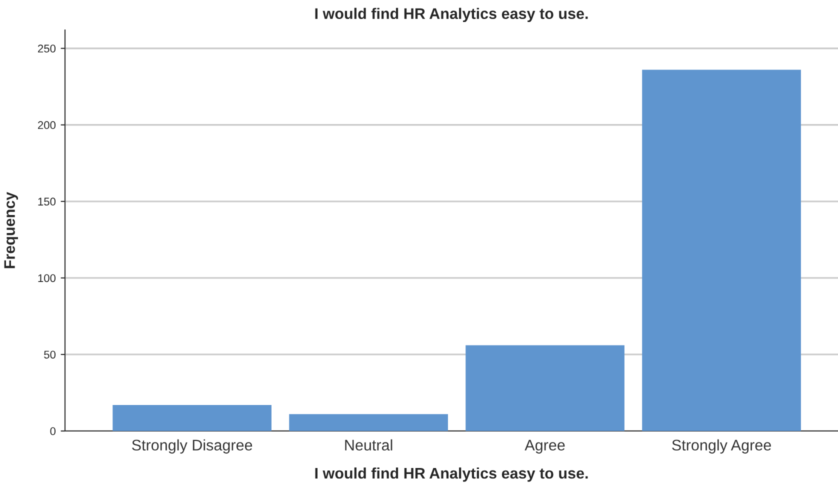  What do you see at coordinates (47, 125) in the screenshot?
I see `y-tick-label: 200` at bounding box center [47, 125].